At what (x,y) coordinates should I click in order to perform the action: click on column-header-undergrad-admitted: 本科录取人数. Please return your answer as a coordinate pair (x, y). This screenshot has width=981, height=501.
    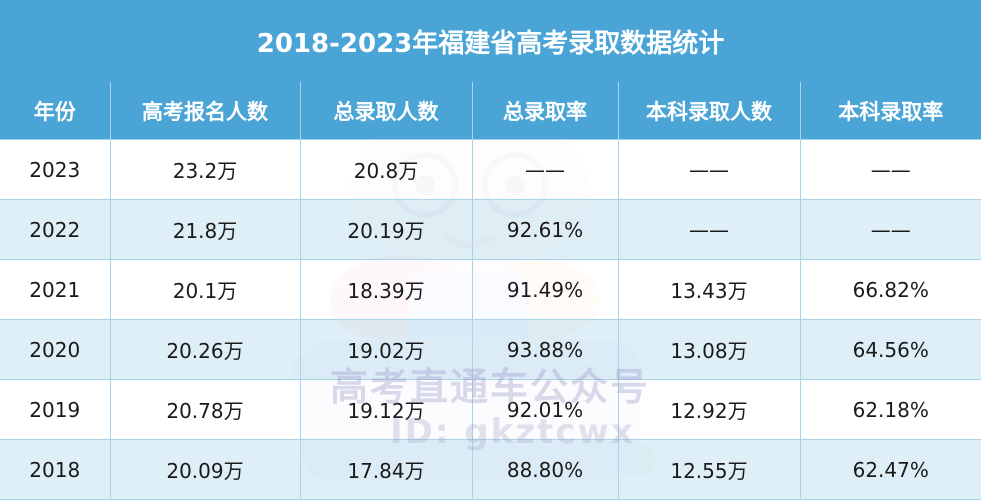
    Looking at the image, I should click on (709, 111).